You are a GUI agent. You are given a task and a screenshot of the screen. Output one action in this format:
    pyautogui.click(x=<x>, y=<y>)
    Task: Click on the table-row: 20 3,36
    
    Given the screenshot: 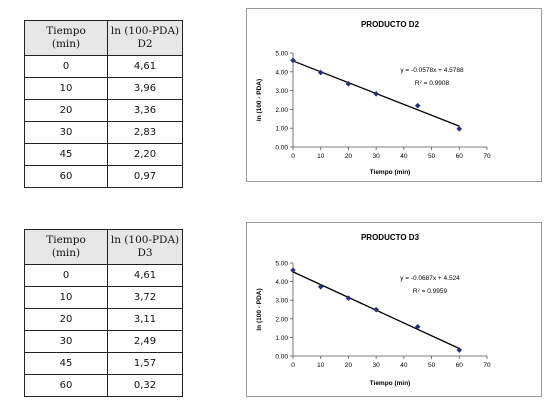 What is the action you would take?
    pyautogui.click(x=103, y=110)
    